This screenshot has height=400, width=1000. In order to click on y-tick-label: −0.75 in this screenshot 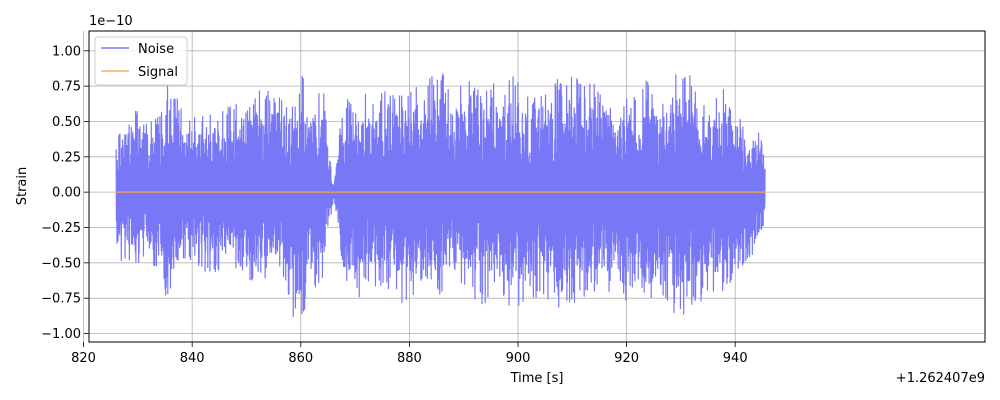, I will do `click(61, 299)`.